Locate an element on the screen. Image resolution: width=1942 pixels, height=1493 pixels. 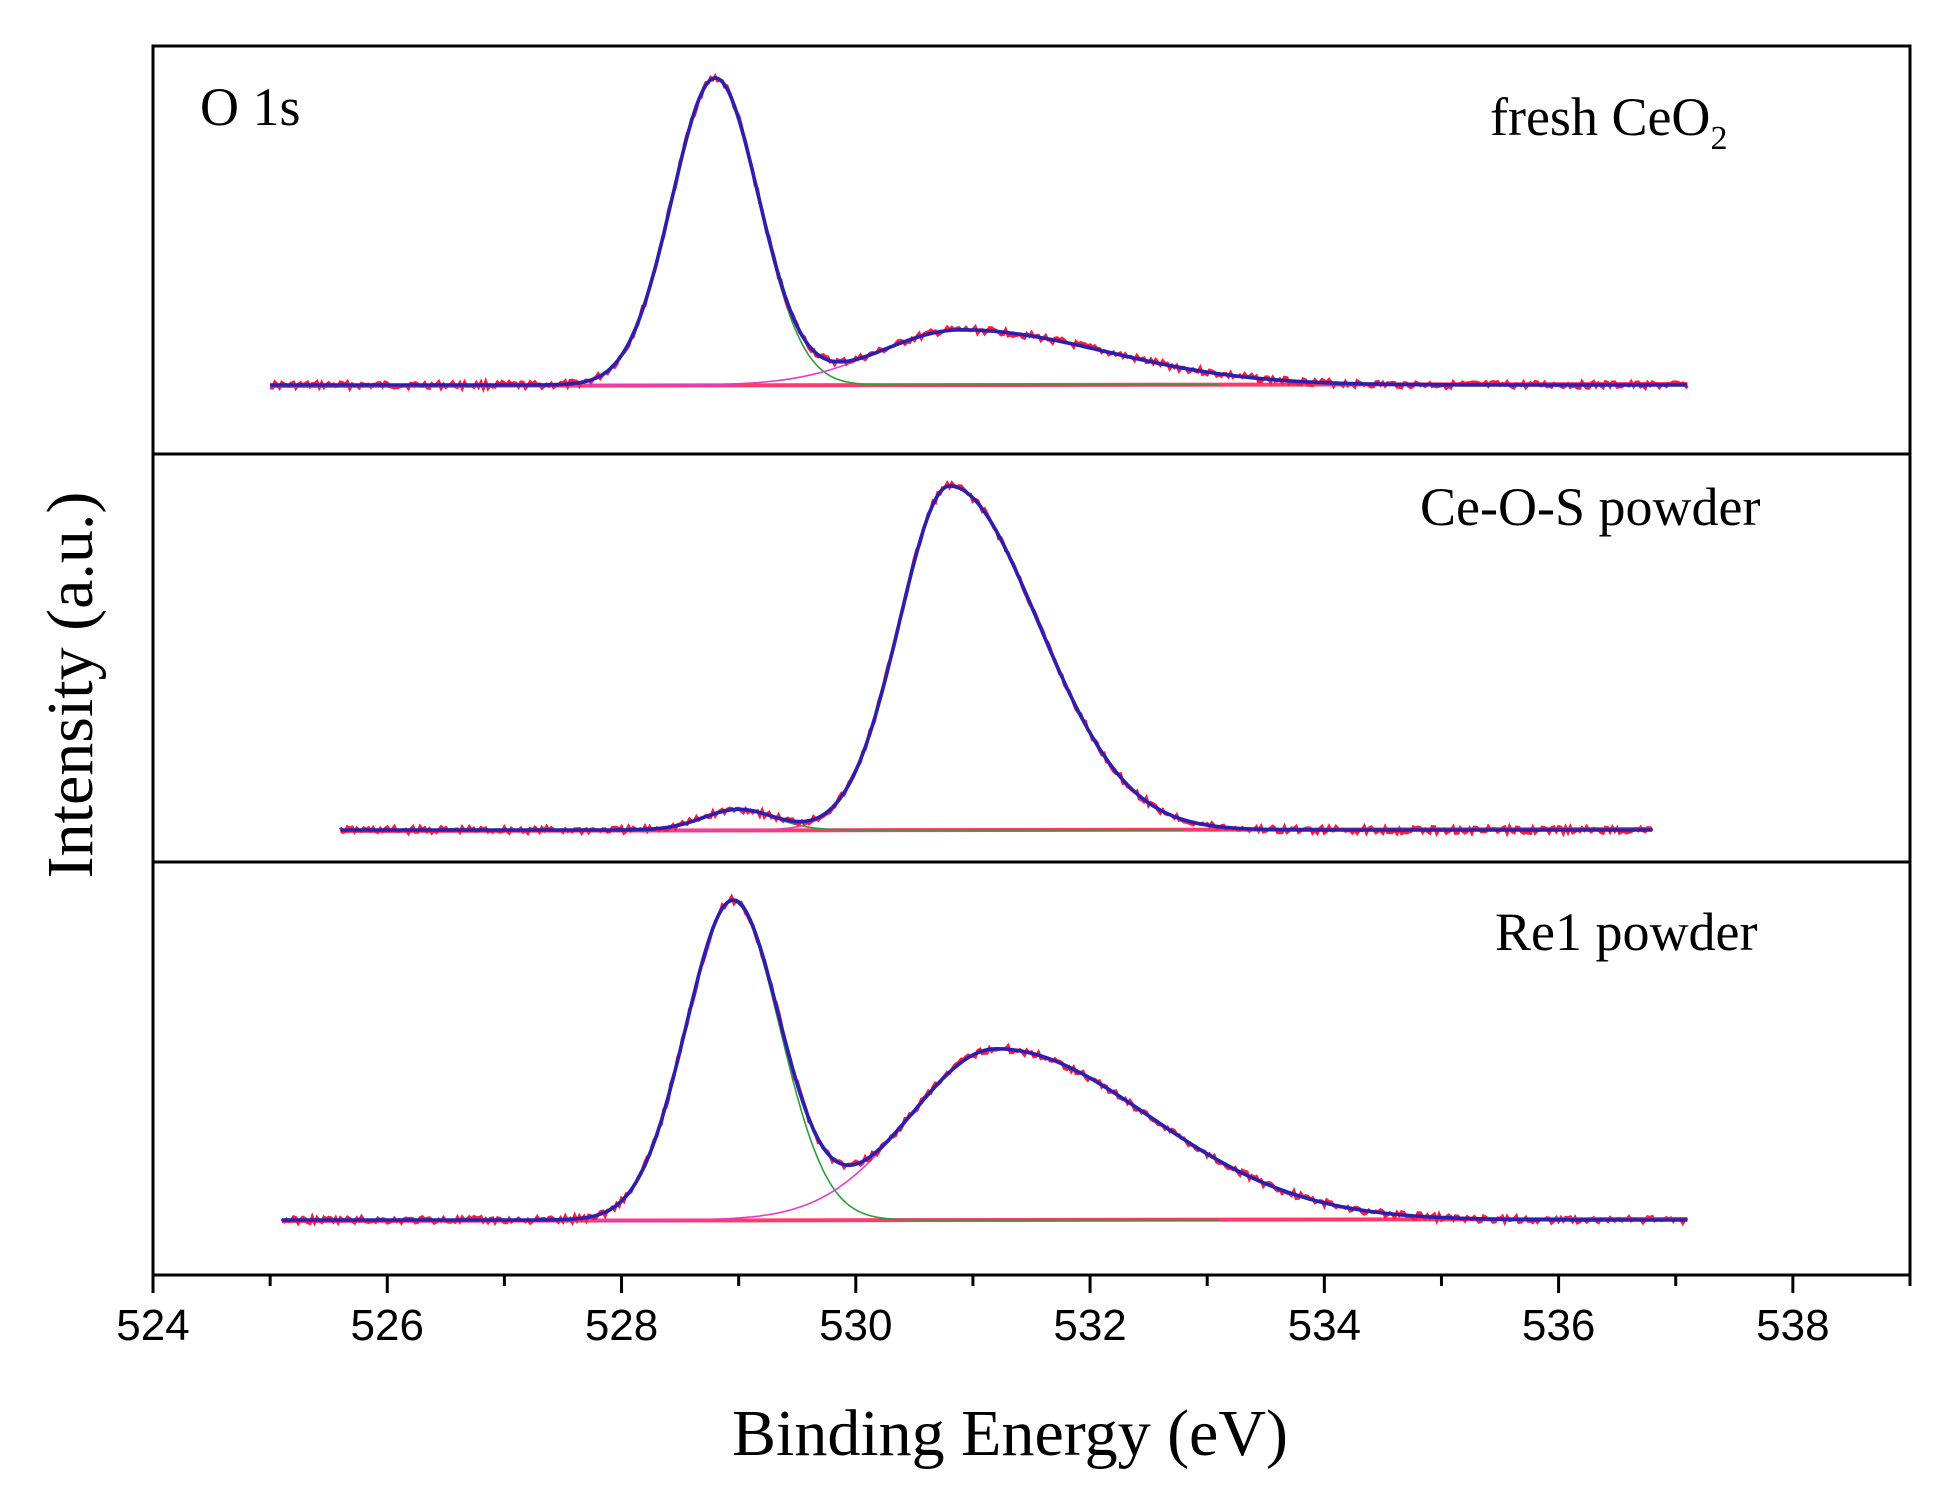
x-axis-title: Binding Energy (eV) is located at coordinates (1010, 1433).